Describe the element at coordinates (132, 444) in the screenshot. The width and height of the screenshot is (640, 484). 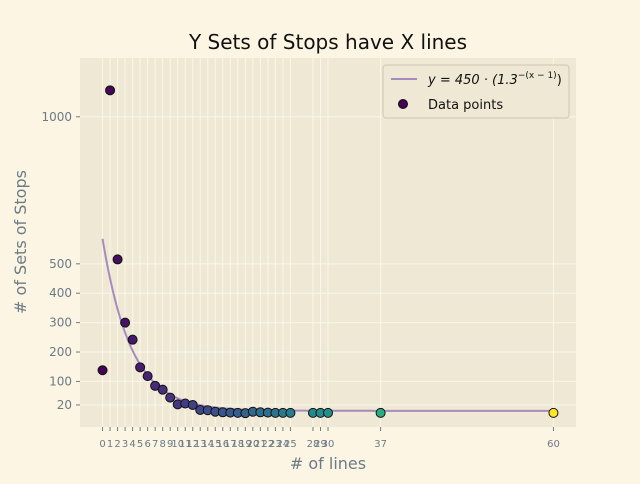
I see `x-tick-label: 4` at that location.